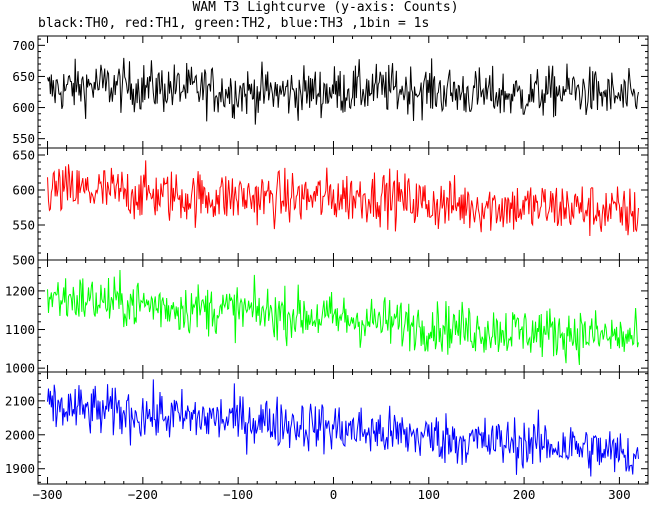 The image size is (651, 505). Describe the element at coordinates (238, 494) in the screenshot. I see `x-tick-label: −100` at that location.